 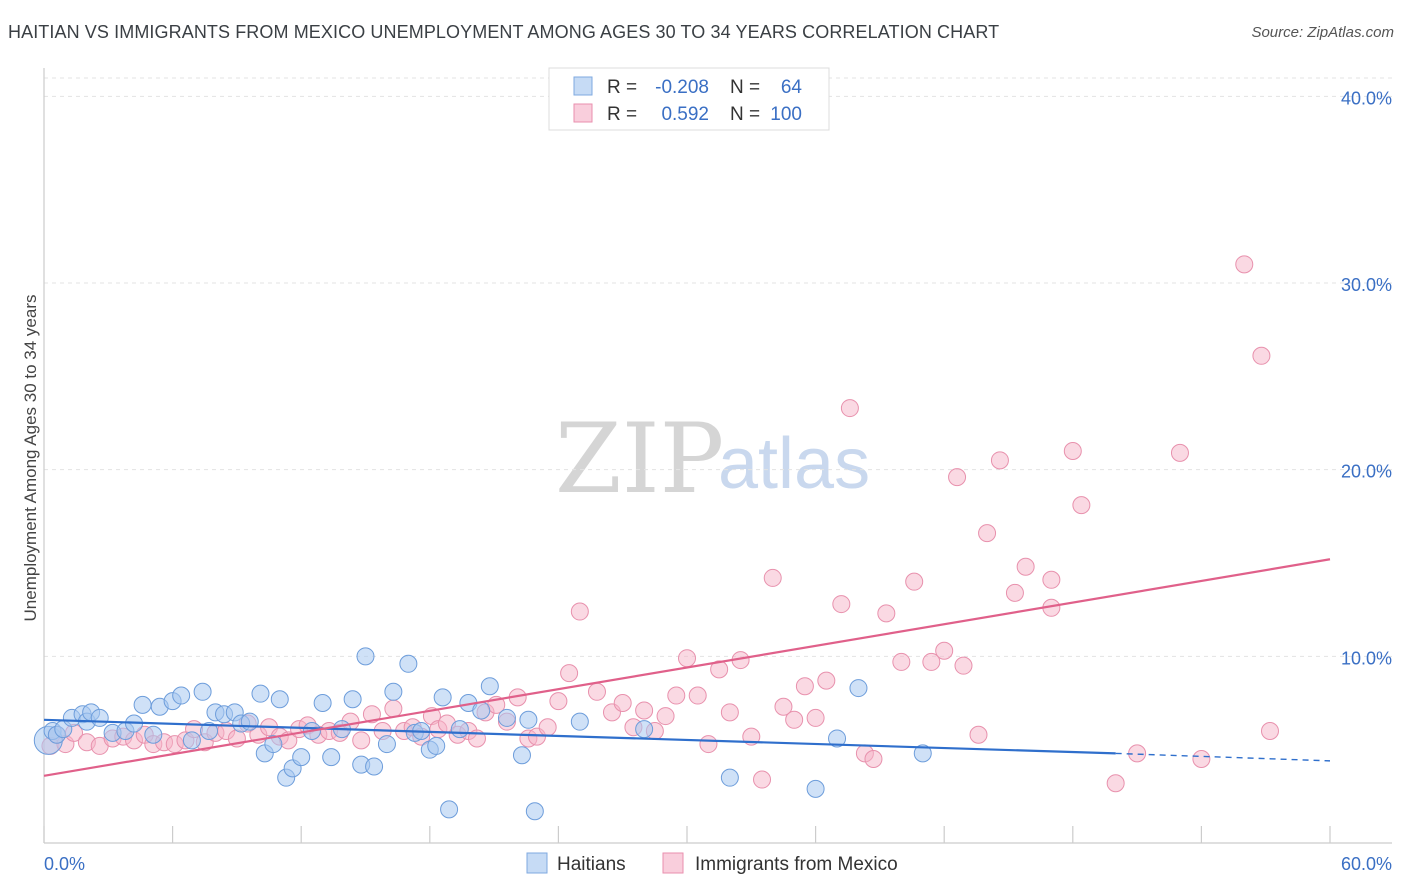 What do you see at coordinates (1366, 658) in the screenshot?
I see `y-tick-label: 10.0%` at bounding box center [1366, 658].